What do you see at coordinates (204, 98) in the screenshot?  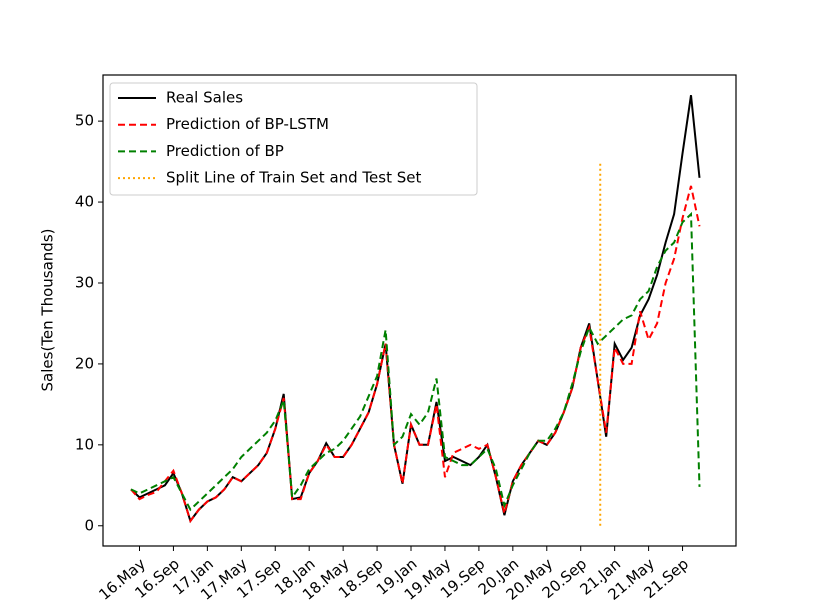 I see `legend-label: Real Sales` at bounding box center [204, 98].